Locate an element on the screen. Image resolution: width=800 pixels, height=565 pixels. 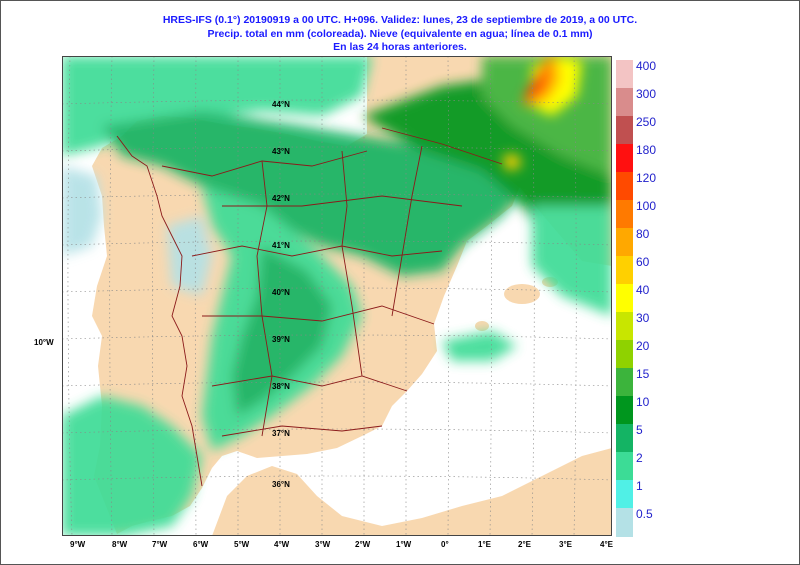
lon-label-3w: 3°W is located at coordinates (323, 544).